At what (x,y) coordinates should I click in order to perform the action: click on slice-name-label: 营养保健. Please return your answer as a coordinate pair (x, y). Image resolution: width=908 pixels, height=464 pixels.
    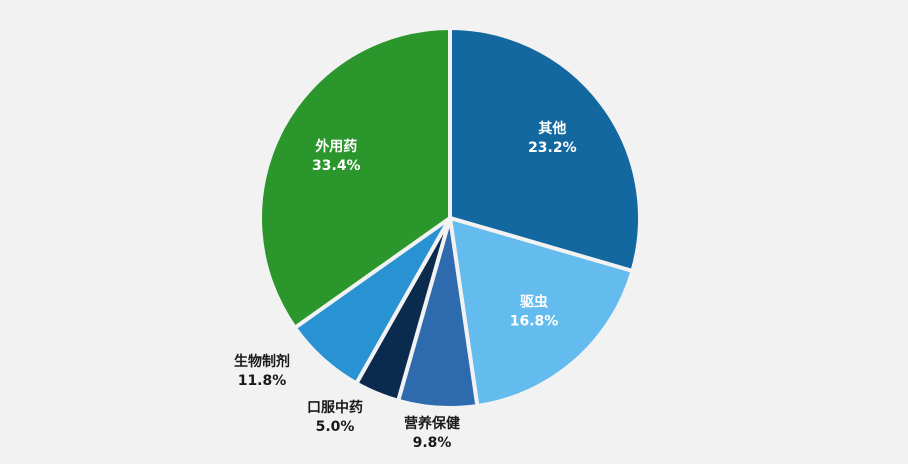
    Looking at the image, I should click on (432, 423).